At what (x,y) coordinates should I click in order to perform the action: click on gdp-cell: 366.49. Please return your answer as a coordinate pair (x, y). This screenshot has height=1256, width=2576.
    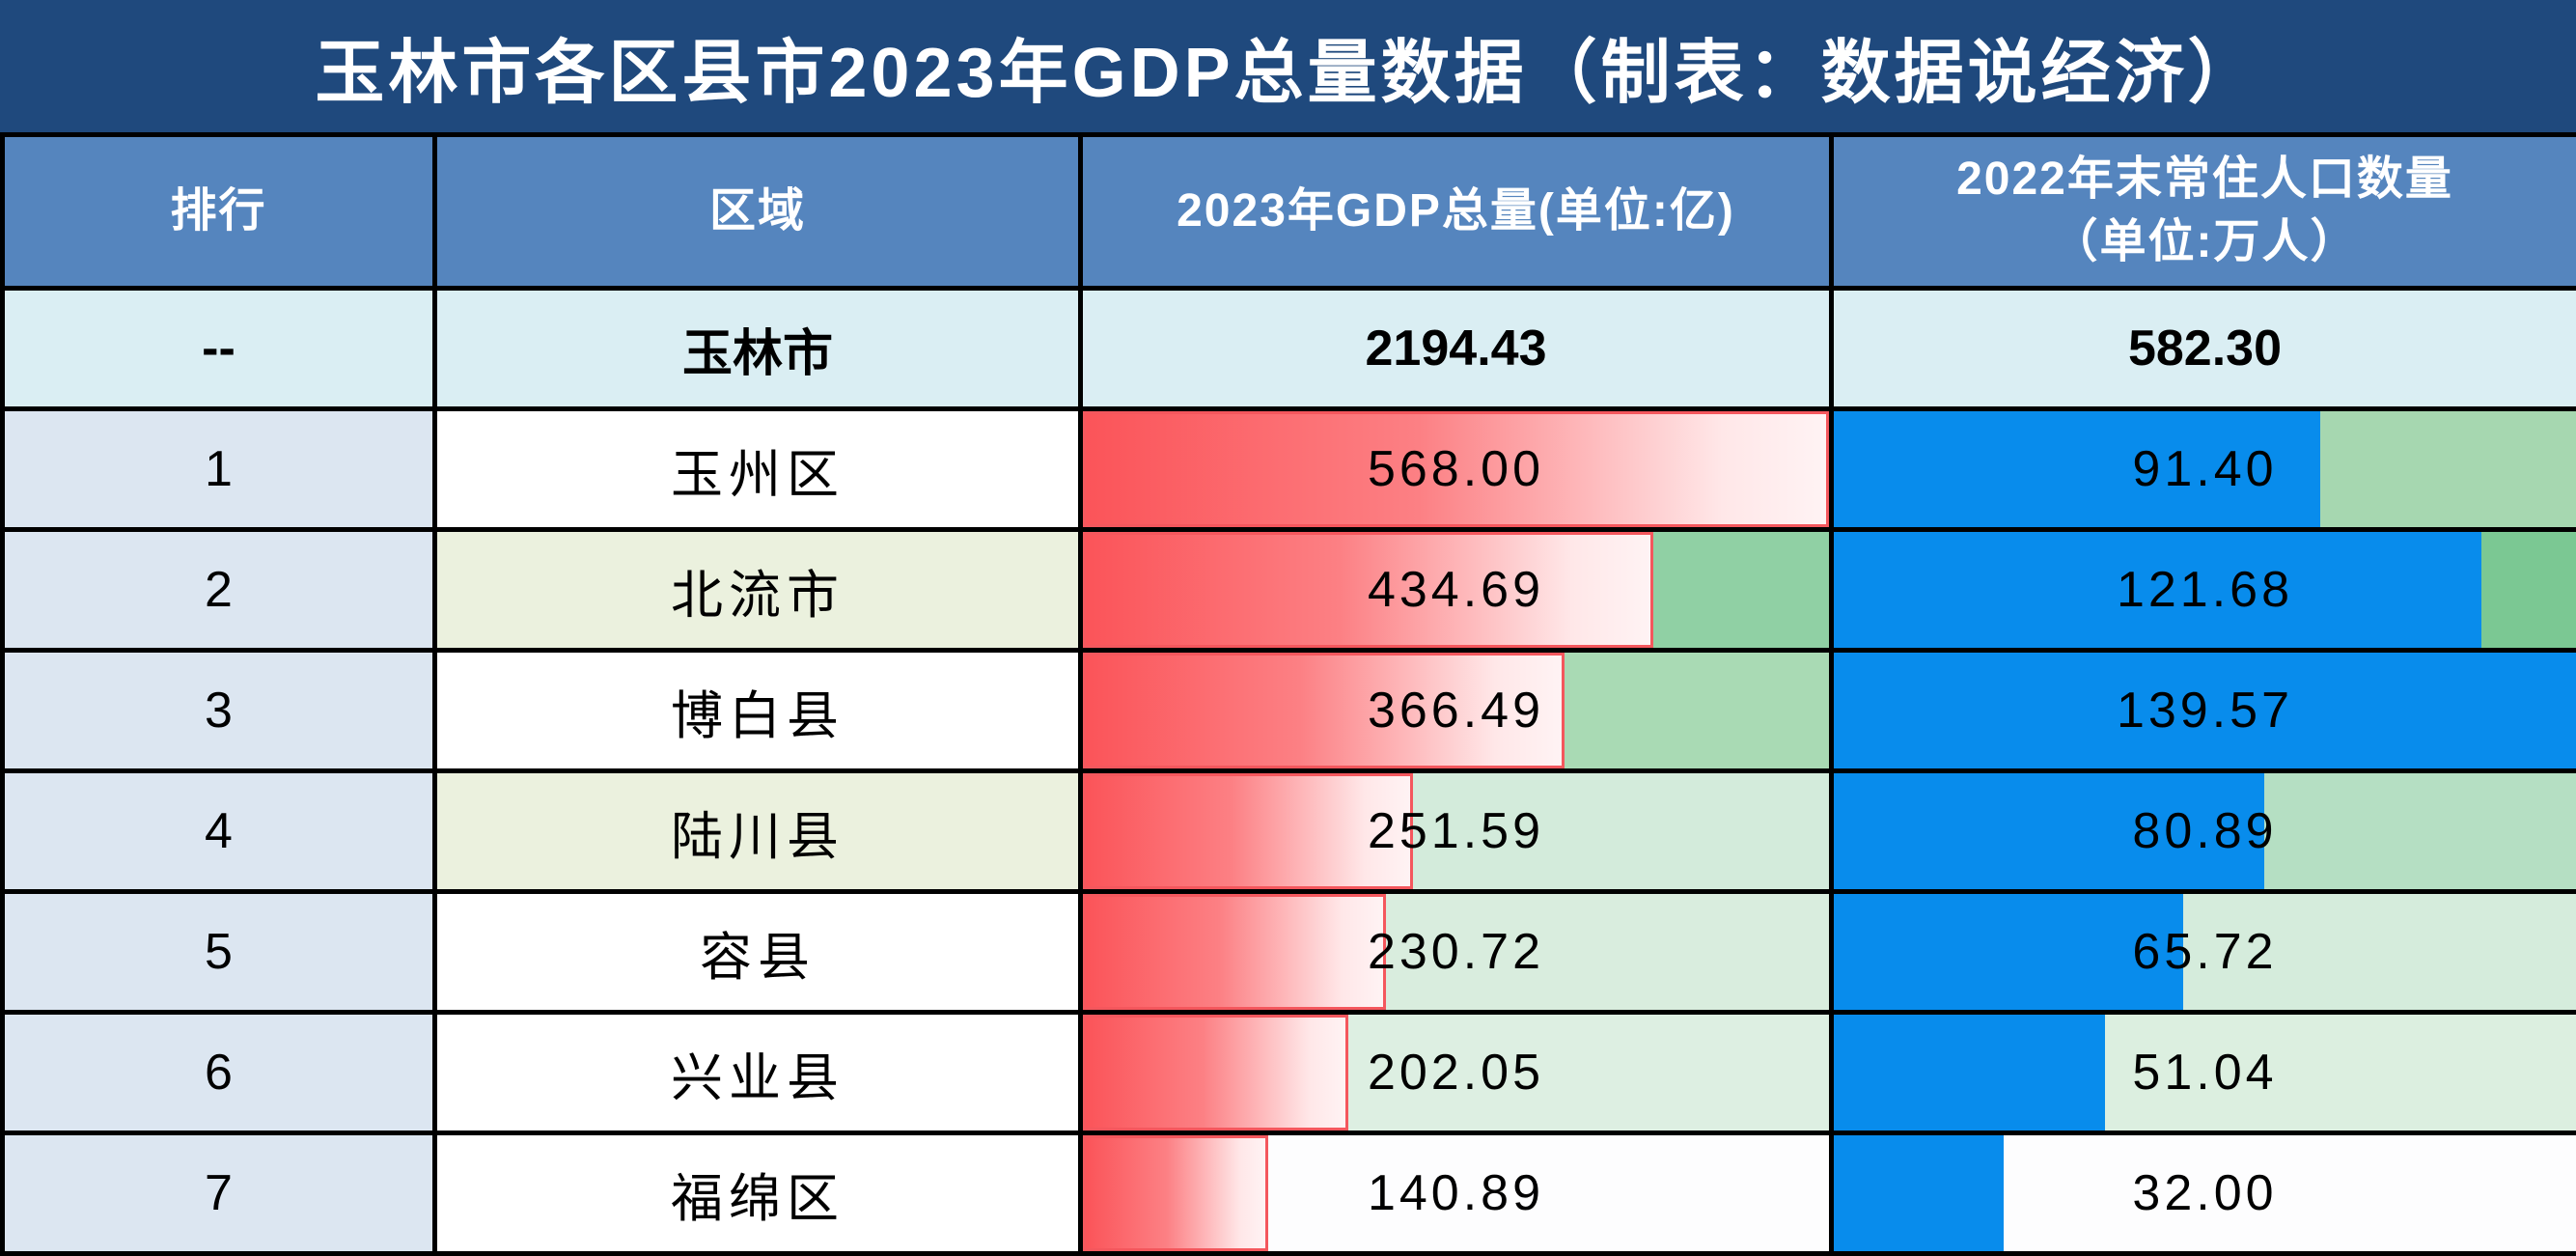
    Looking at the image, I should click on (1456, 710).